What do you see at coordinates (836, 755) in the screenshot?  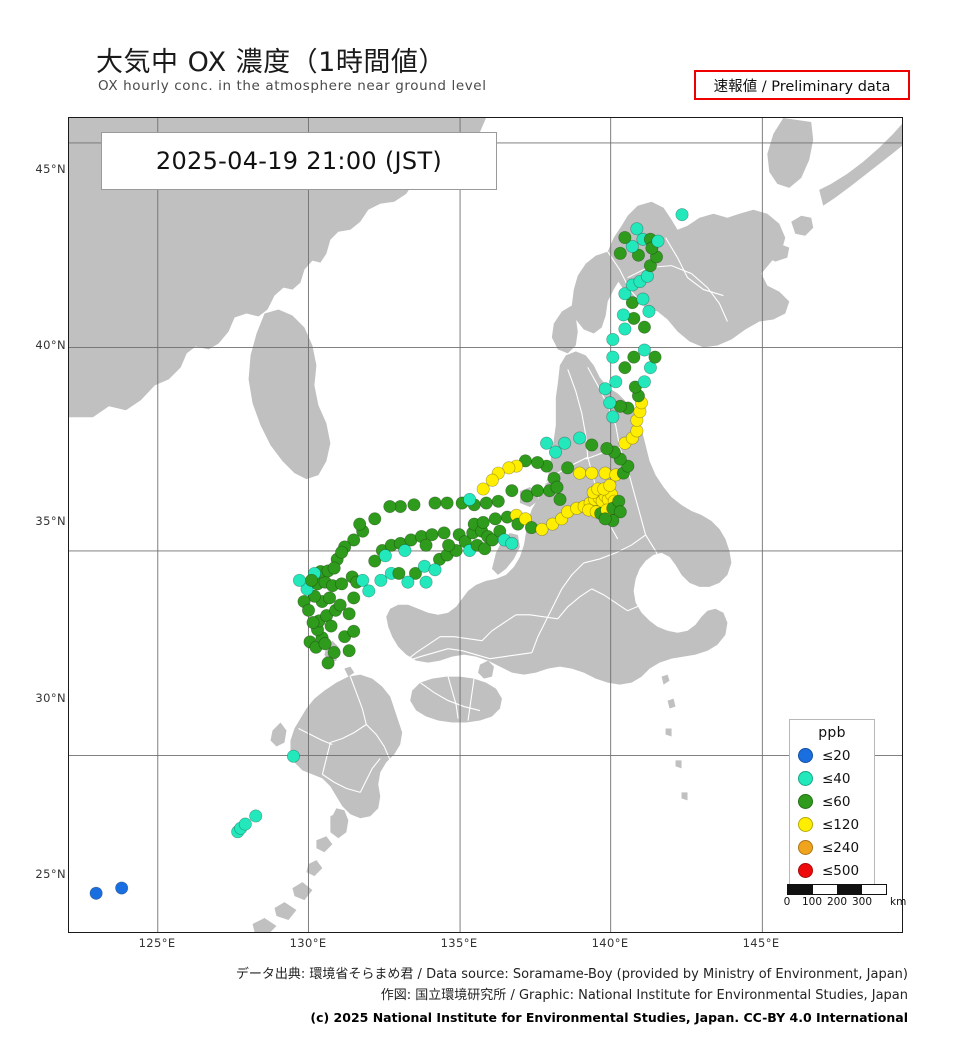 I see `legend-label: ≤20` at bounding box center [836, 755].